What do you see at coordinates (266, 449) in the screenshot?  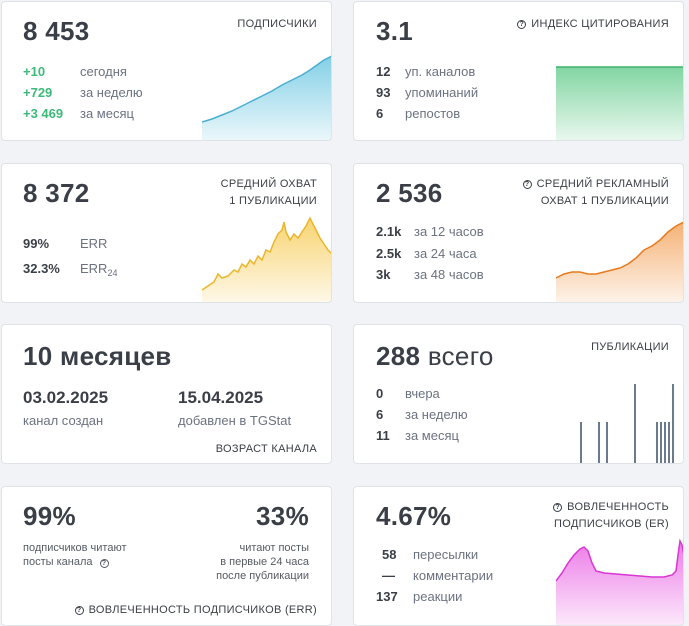 I see `channel-age-caption: ВОЗРАСТ КАНАЛА` at bounding box center [266, 449].